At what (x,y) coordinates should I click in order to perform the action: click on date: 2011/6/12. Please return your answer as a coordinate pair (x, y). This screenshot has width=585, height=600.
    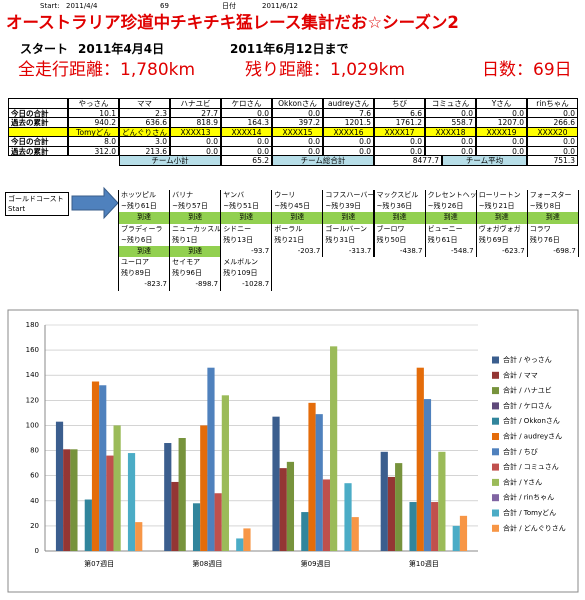
    Looking at the image, I should click on (280, 6).